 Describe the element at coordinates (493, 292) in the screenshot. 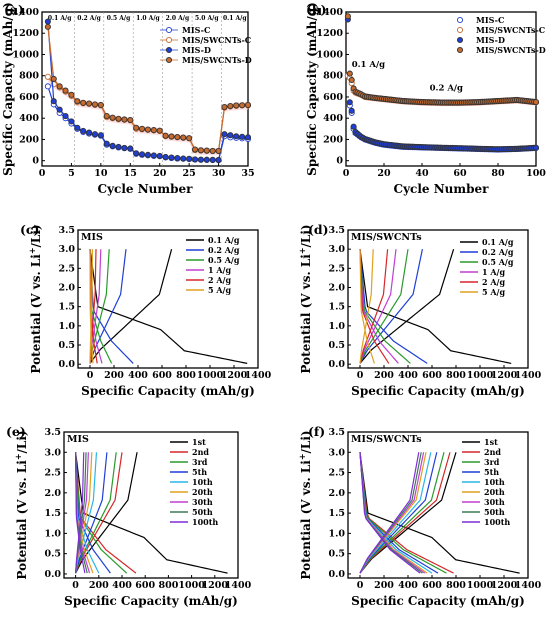

I see `legend-label: 5 A/g` at that location.